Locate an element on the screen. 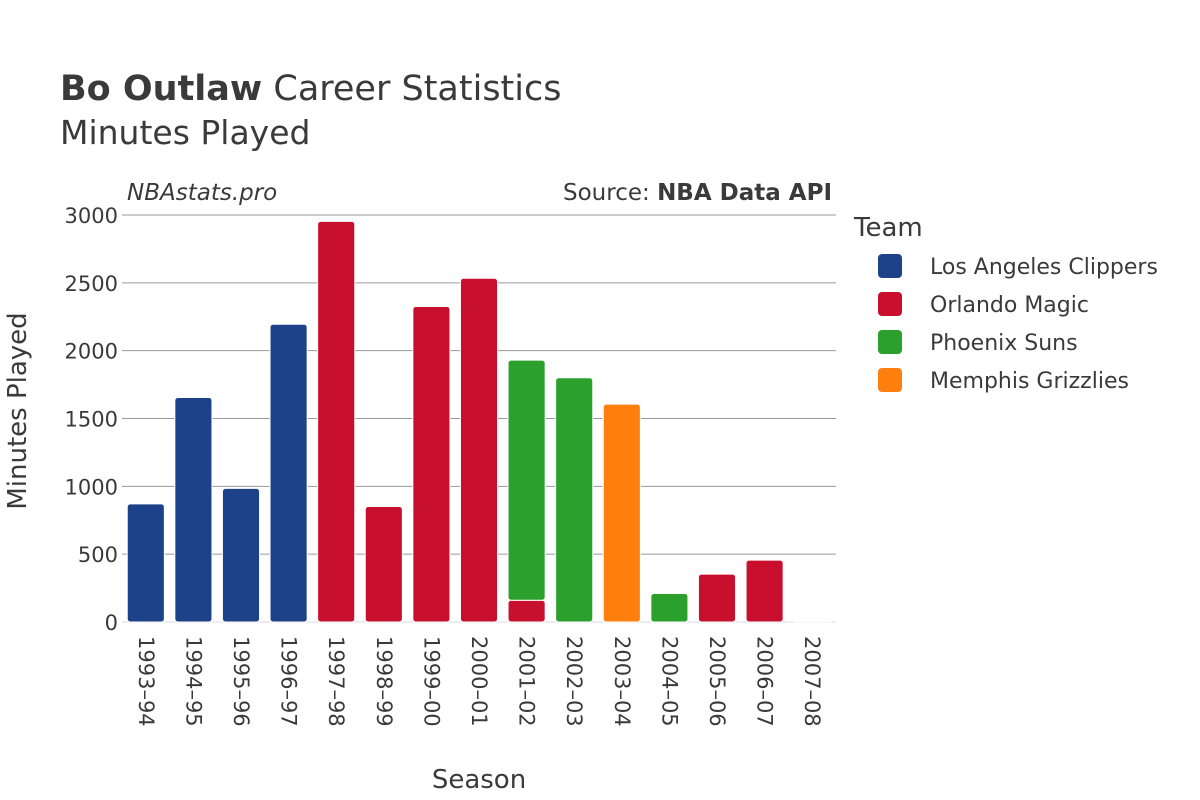 This screenshot has height=800, width=1200. legend-label: Memphis Grizzlies is located at coordinates (1029, 381).